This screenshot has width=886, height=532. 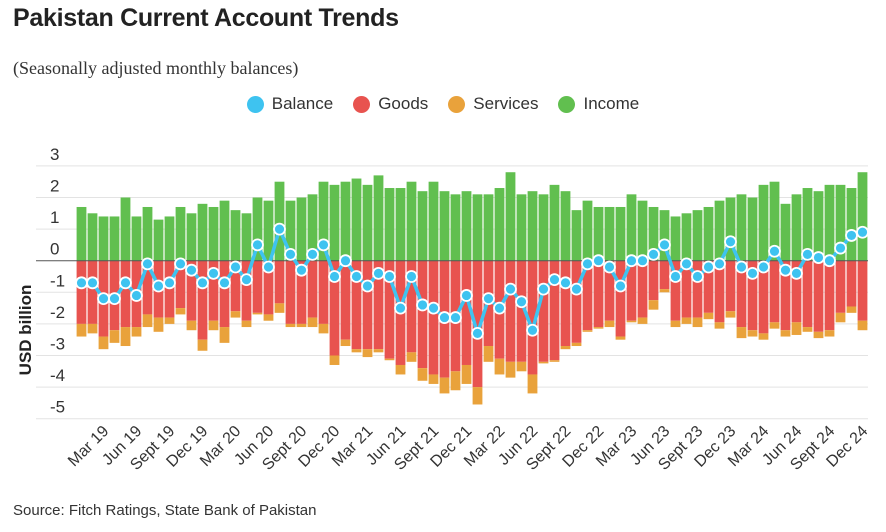 I want to click on y-tick-label: -4, so click(x=57, y=375).